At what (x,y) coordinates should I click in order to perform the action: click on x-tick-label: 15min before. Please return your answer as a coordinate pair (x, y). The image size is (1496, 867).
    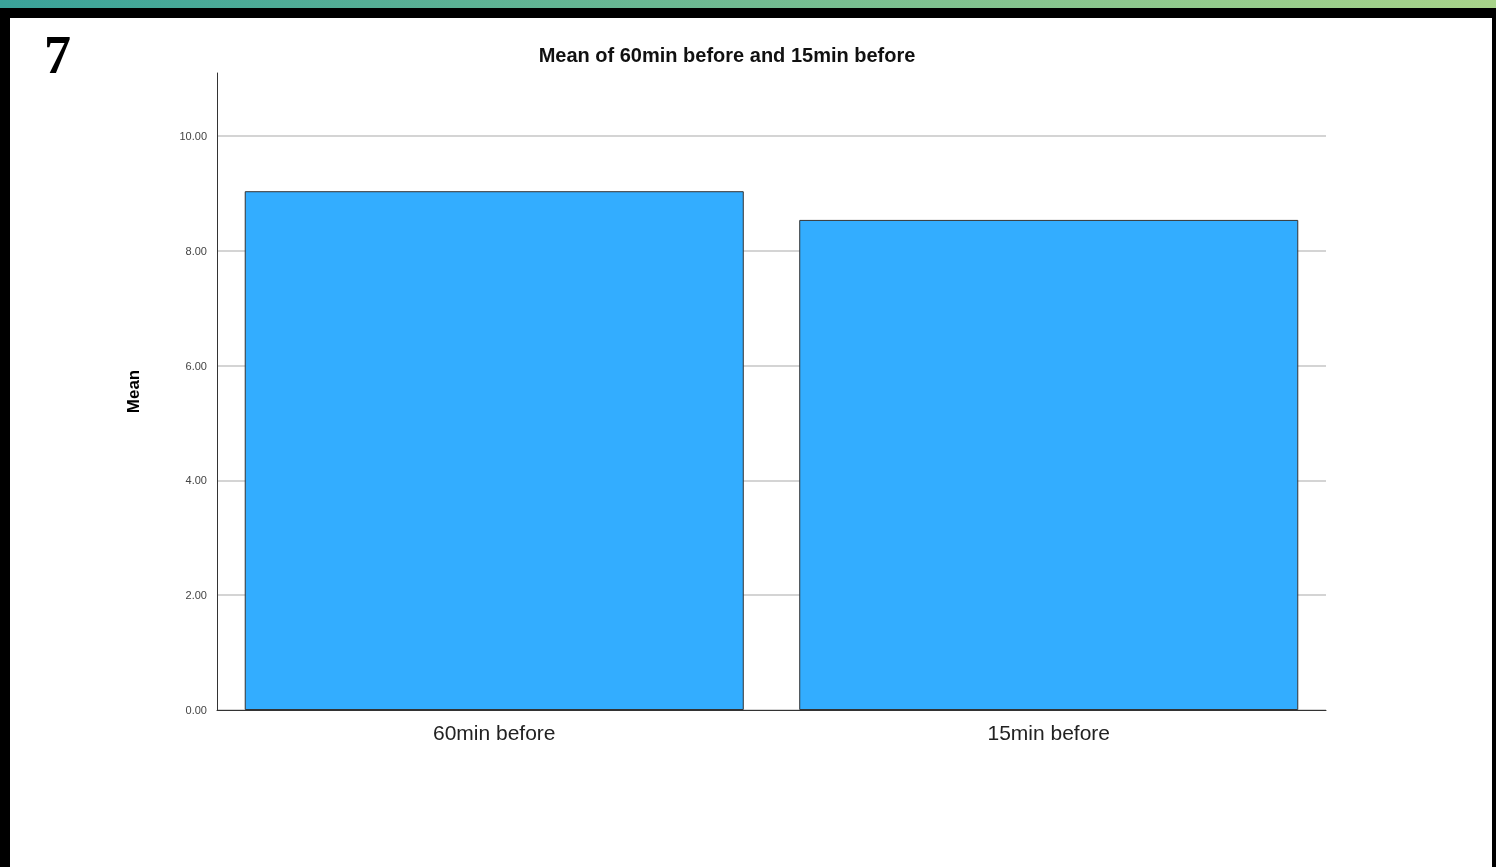
    Looking at the image, I should click on (1049, 732).